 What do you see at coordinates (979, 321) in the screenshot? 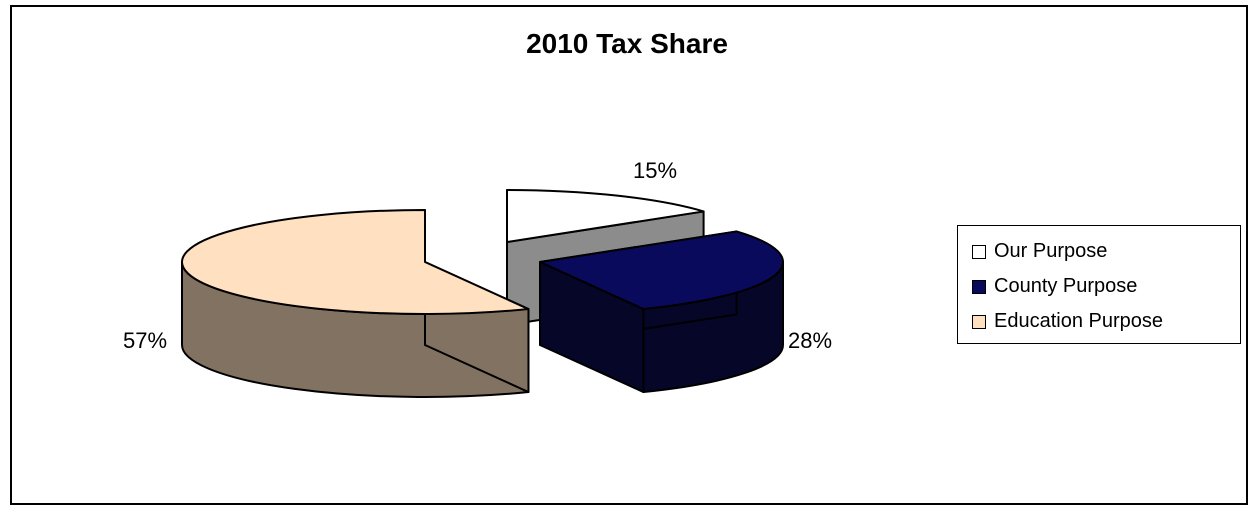
I see `legend-swatch-education-purpose` at bounding box center [979, 321].